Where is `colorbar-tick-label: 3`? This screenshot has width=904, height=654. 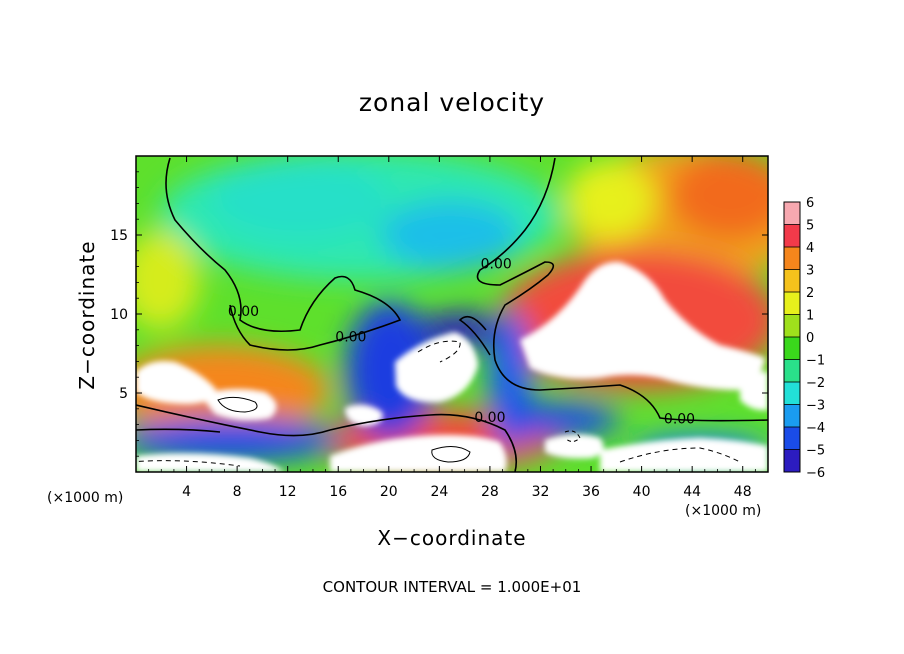 colorbar-tick-label: 3 is located at coordinates (810, 271).